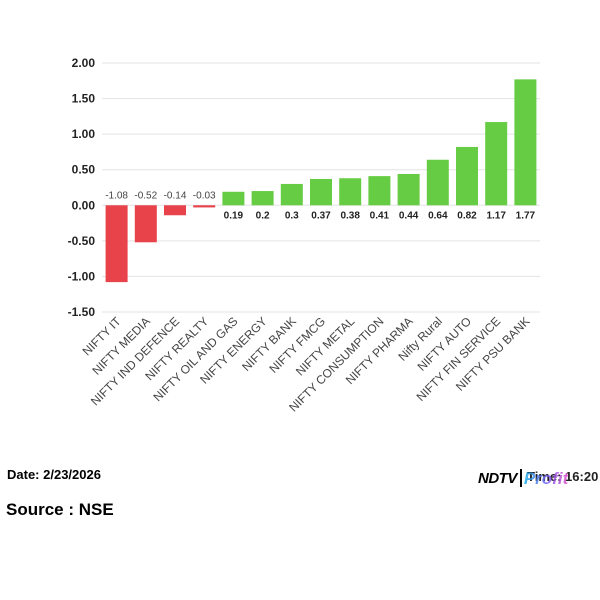 The height and width of the screenshot is (600, 600). I want to click on logo-wordmark: NDTV, so click(497, 478).